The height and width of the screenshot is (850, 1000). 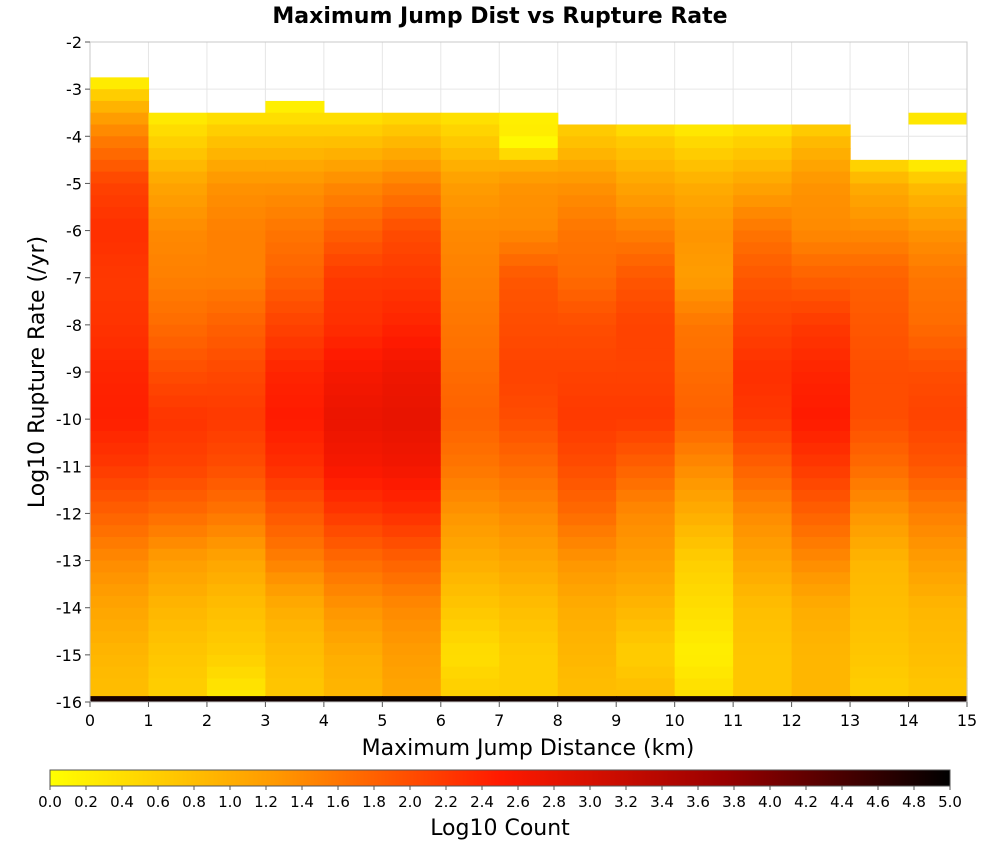 I want to click on colorbar-tick-label: 3.0, so click(x=590, y=802).